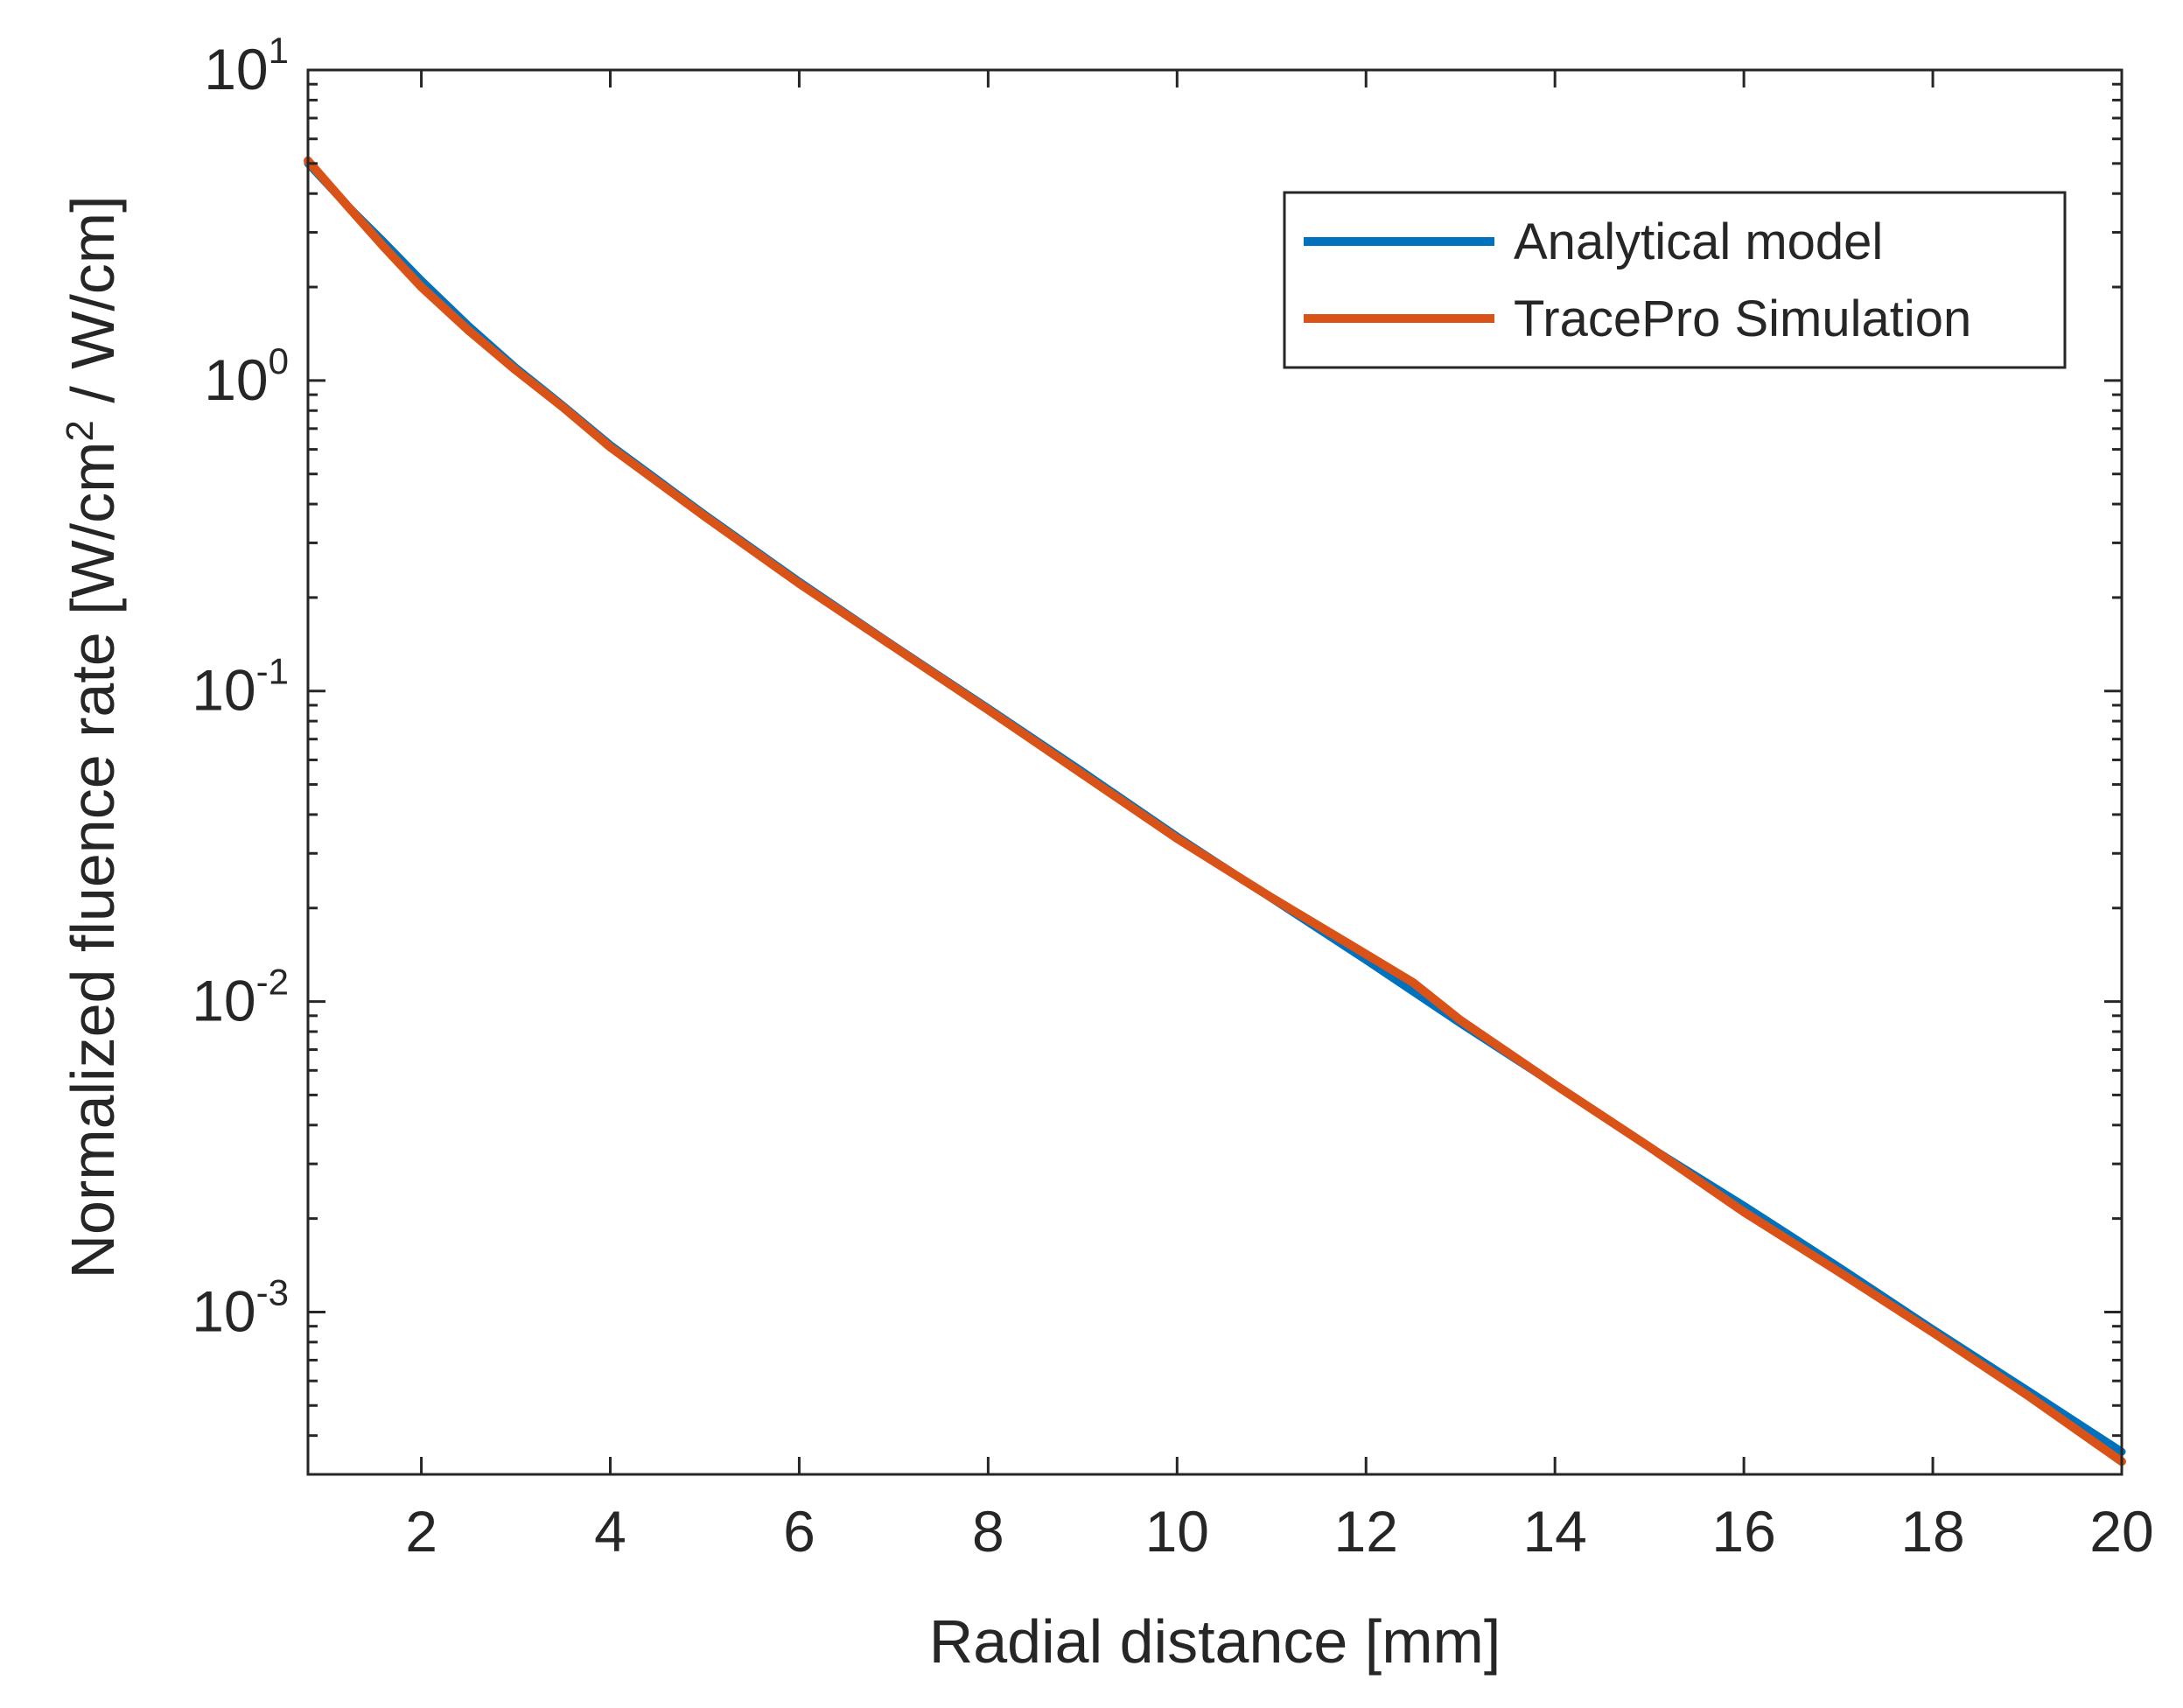 The width and height of the screenshot is (2183, 1708). What do you see at coordinates (1742, 318) in the screenshot?
I see `legend-label-tracepro: TracePro Simulation` at bounding box center [1742, 318].